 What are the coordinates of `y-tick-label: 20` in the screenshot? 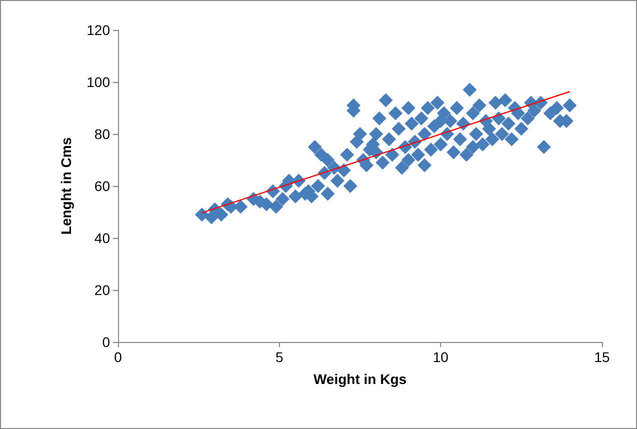 It's located at (102, 290).